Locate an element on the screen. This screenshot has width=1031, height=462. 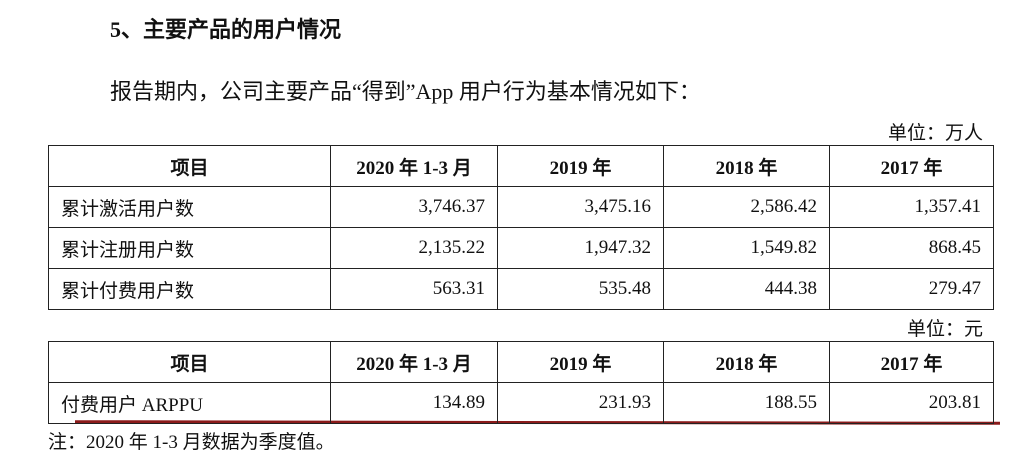
note: 注：2020 年 1-3 月数据为季度值。 is located at coordinates (191, 442).